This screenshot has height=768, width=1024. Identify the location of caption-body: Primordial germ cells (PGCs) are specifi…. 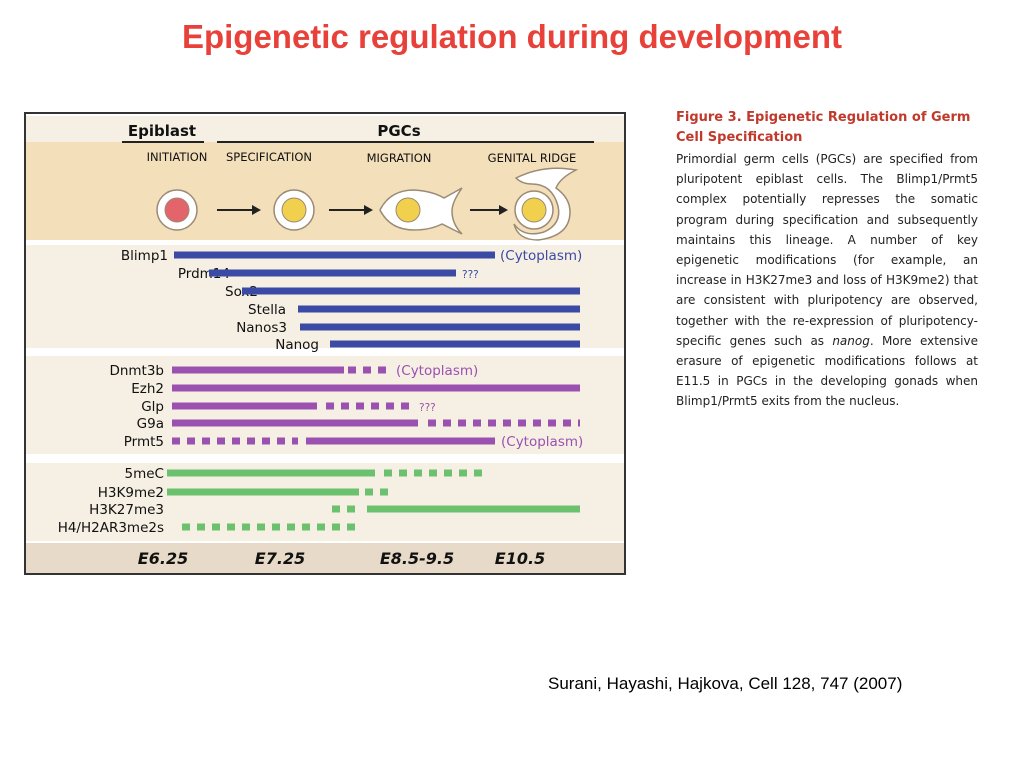
(827, 280).